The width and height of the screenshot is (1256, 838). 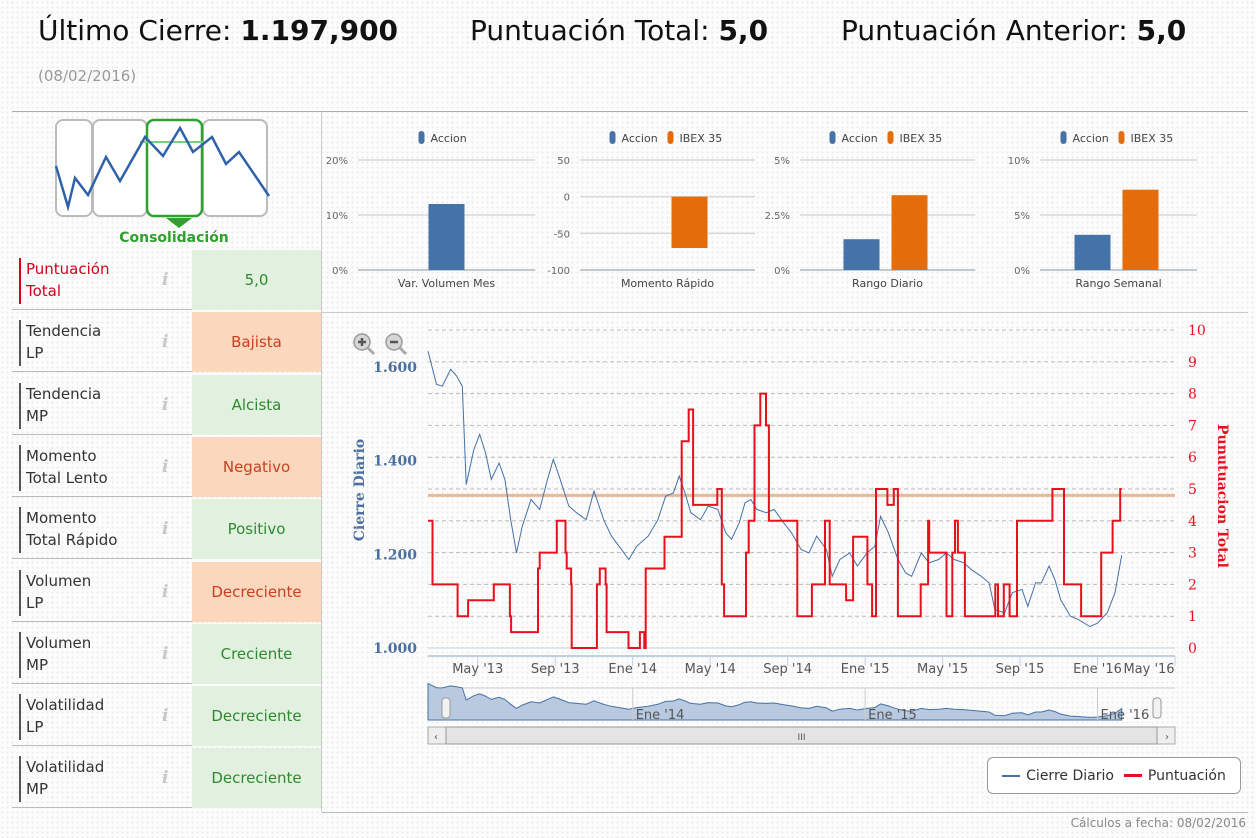 What do you see at coordinates (984, 30) in the screenshot?
I see `previous-score-label: Puntuación Anterior:` at bounding box center [984, 30].